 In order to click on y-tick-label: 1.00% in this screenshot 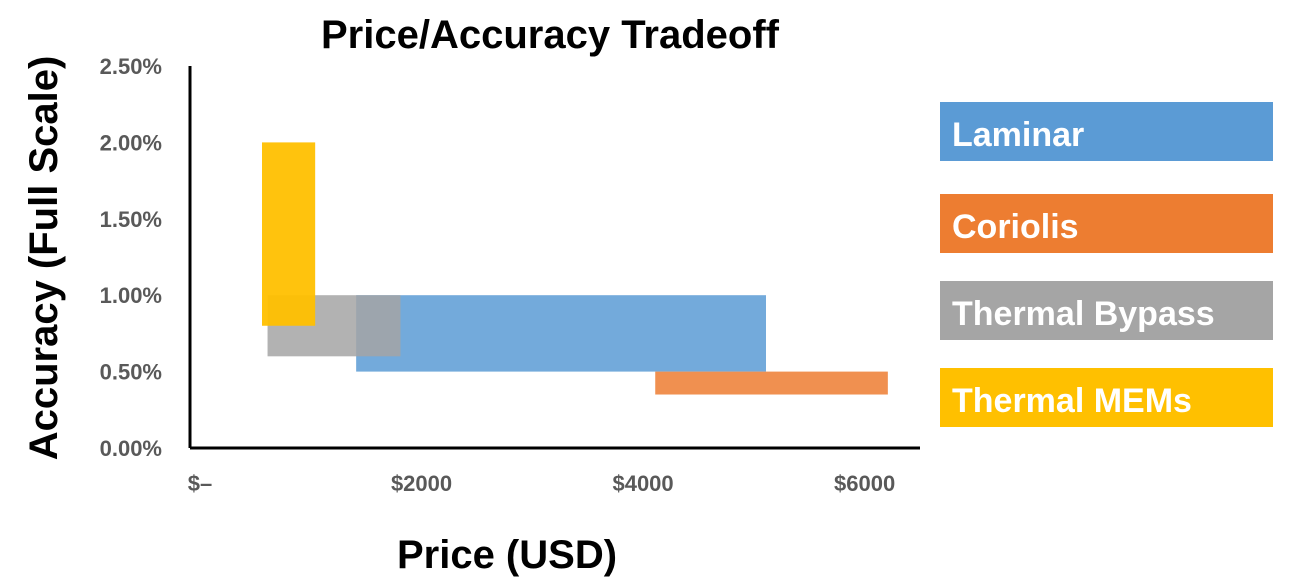, I will do `click(131, 295)`.